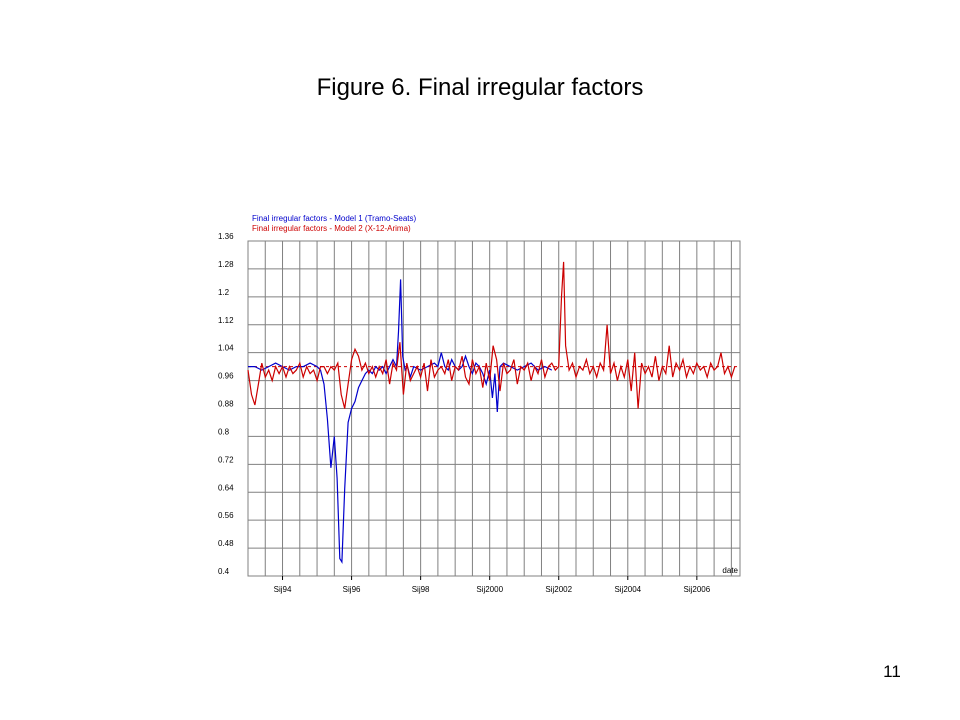  I want to click on y-tick-label: 1.36, so click(226, 236).